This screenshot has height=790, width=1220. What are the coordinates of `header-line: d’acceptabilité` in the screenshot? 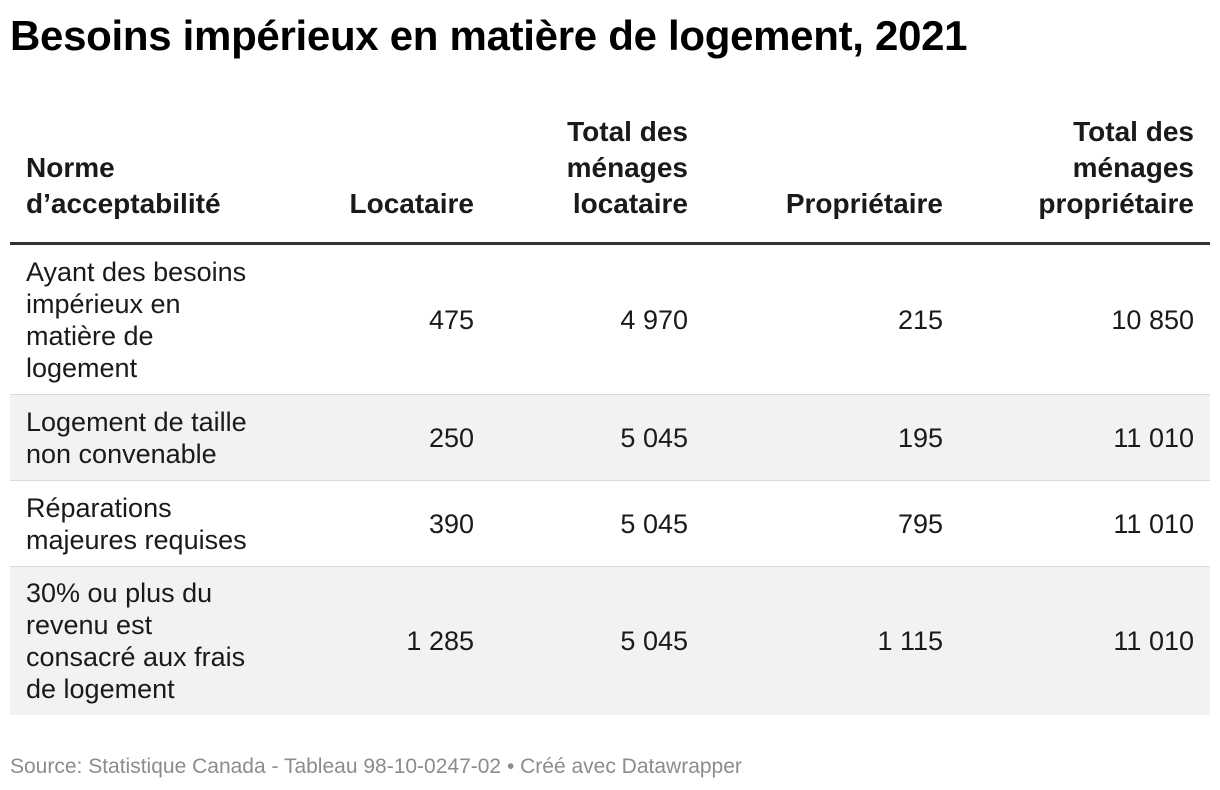 It's located at (123, 203).